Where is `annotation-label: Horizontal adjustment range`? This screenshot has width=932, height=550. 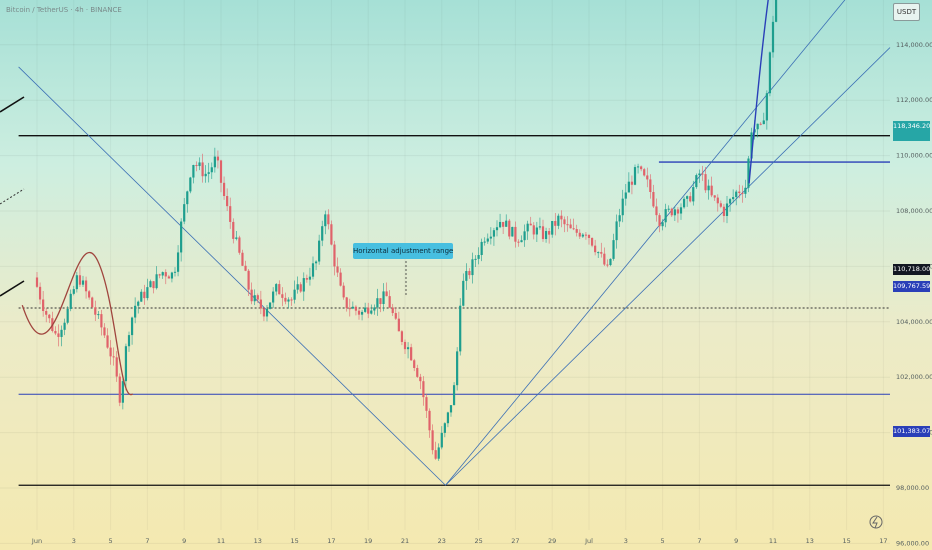
annotation-label: Horizontal adjustment range is located at coordinates (403, 251).